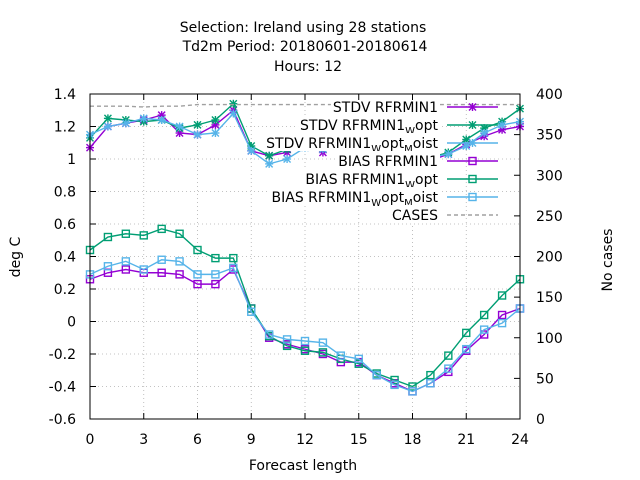 This screenshot has width=640, height=480. What do you see at coordinates (197, 440) in the screenshot?
I see `x-tick-label: 6` at bounding box center [197, 440].